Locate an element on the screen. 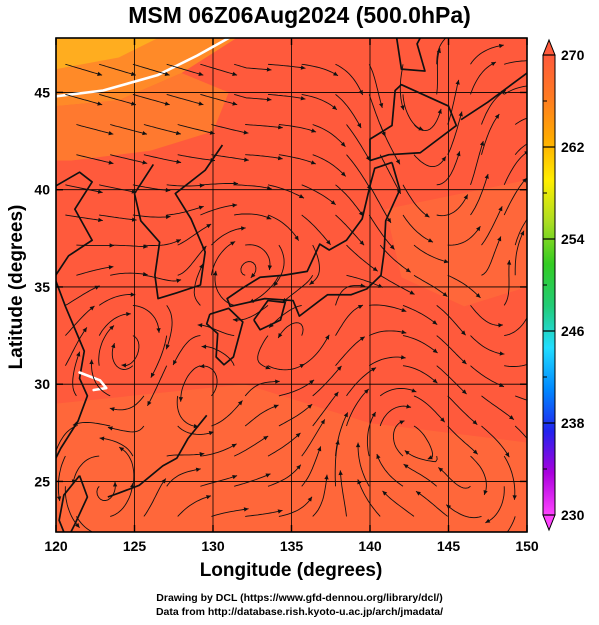 The image size is (599, 625). coast-china is located at coordinates (74, 315).